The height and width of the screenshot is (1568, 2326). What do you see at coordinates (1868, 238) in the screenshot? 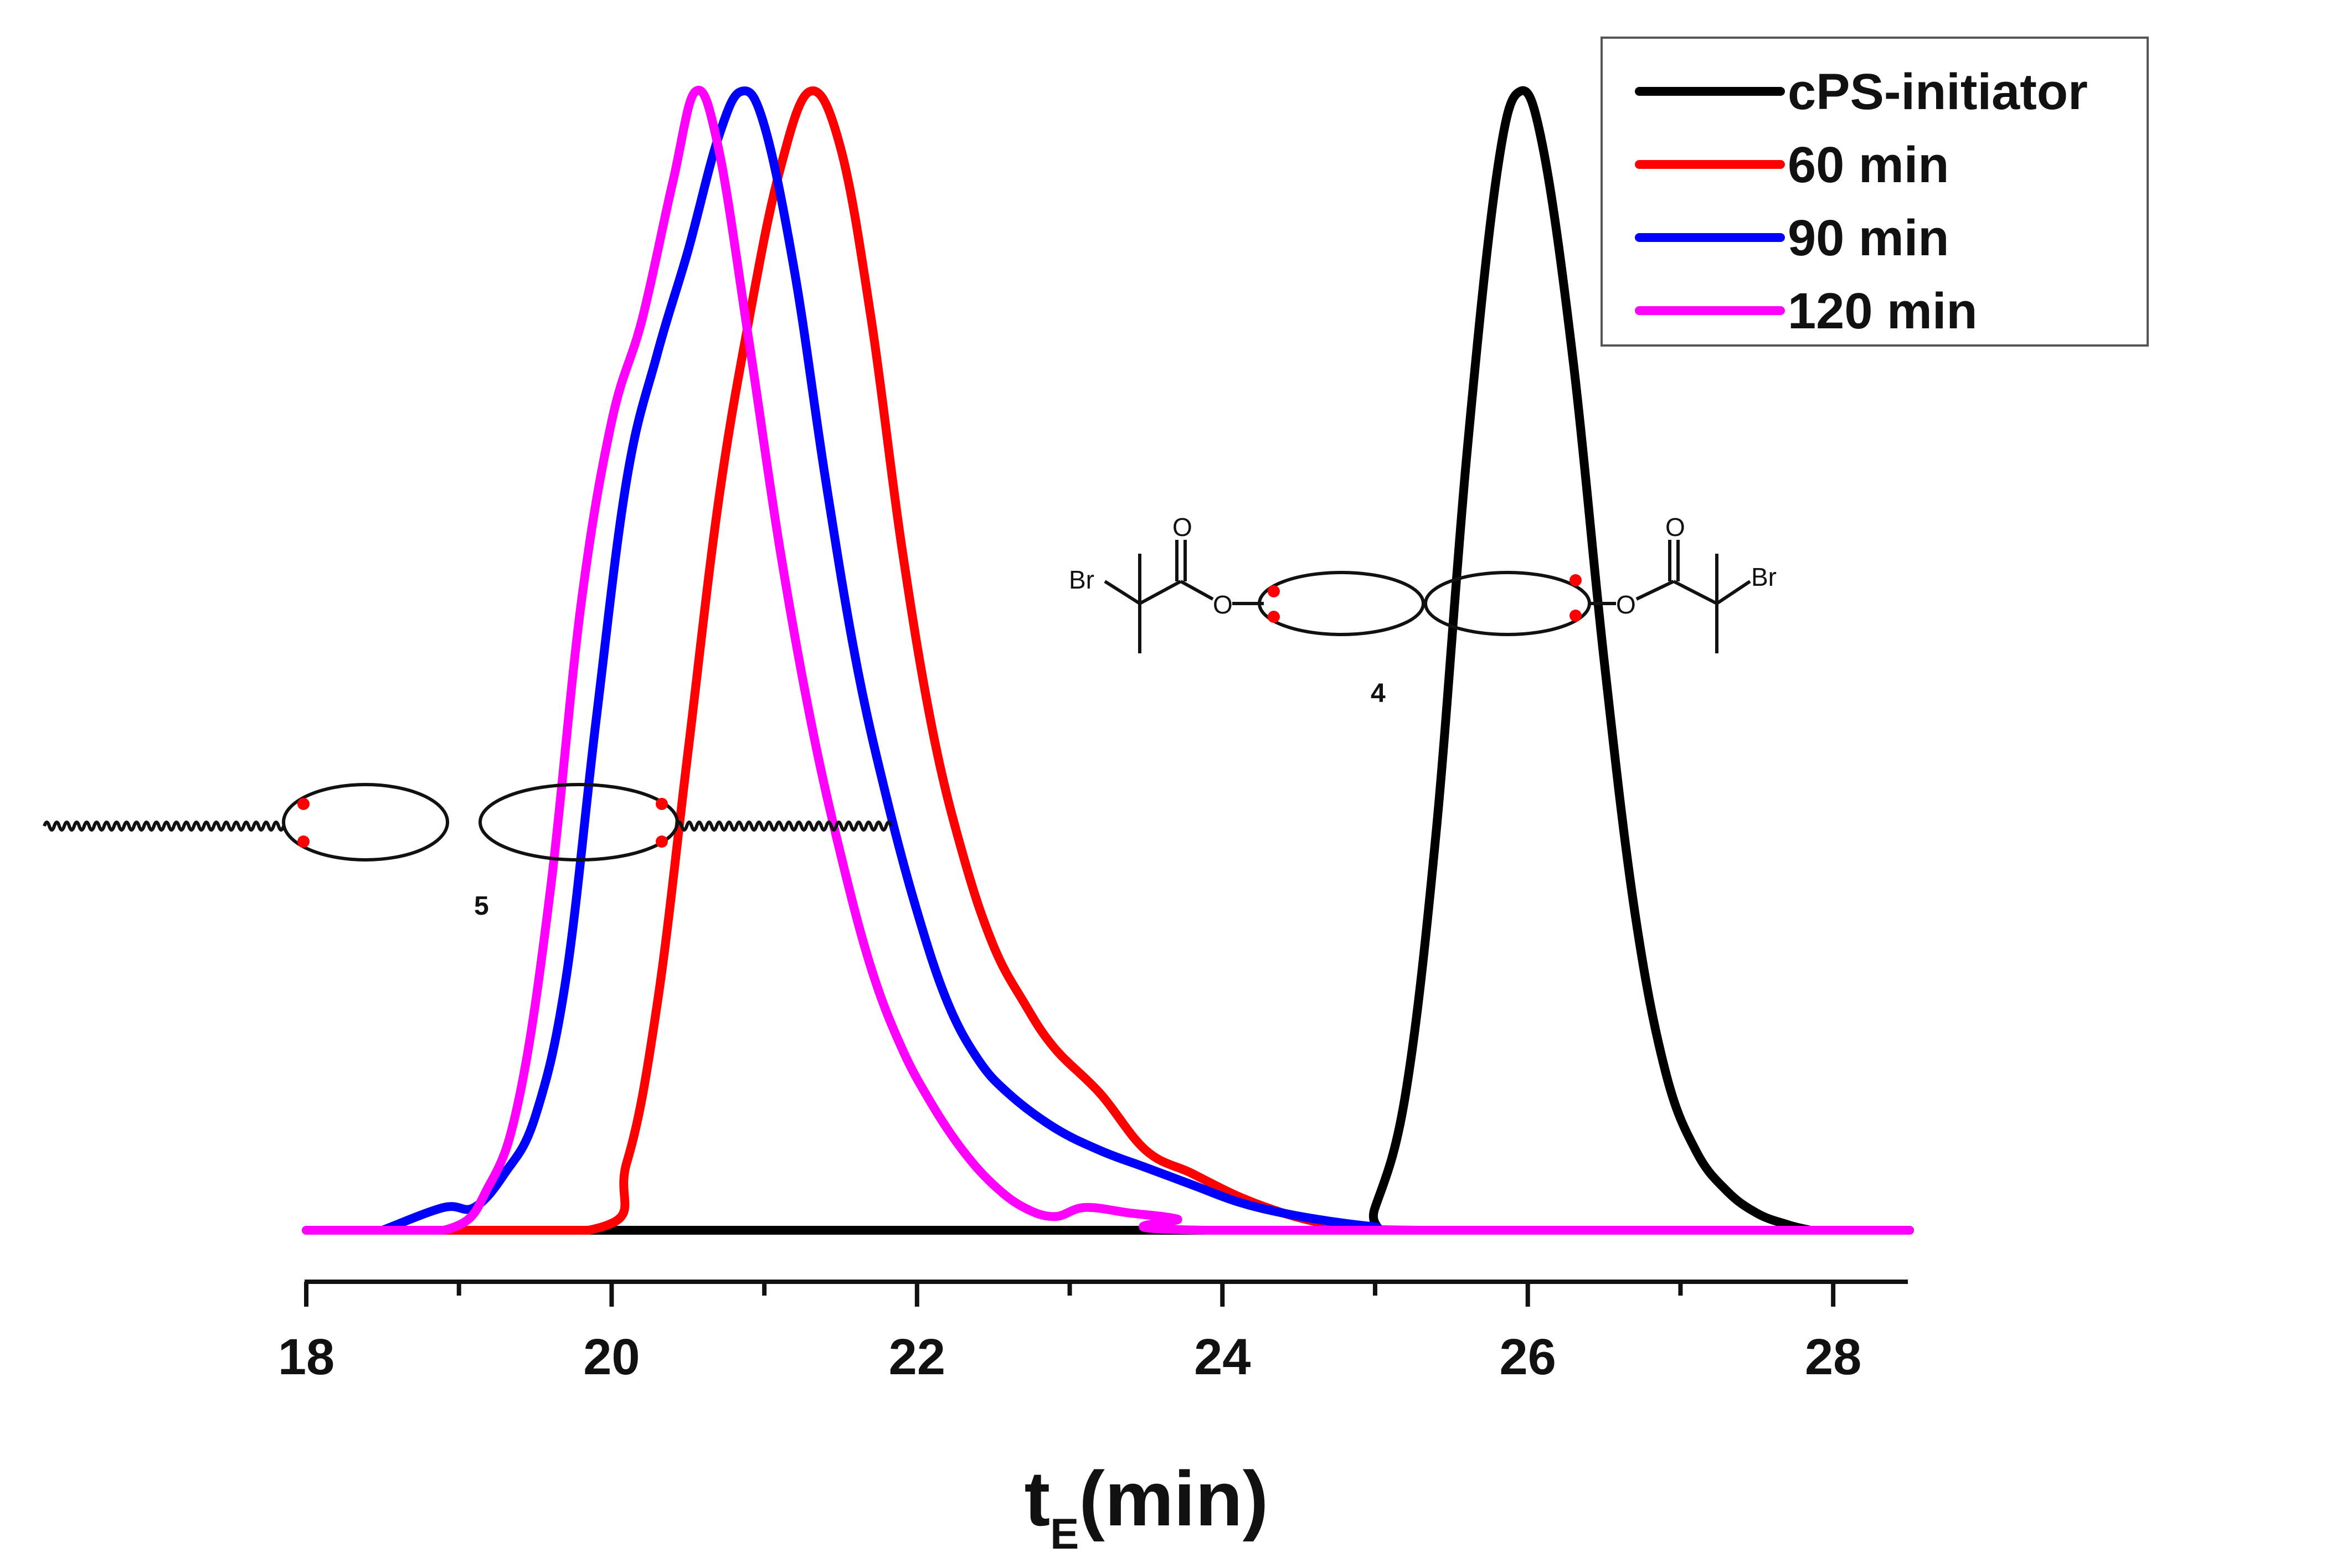
I see `legend-label: 90 min` at bounding box center [1868, 238].